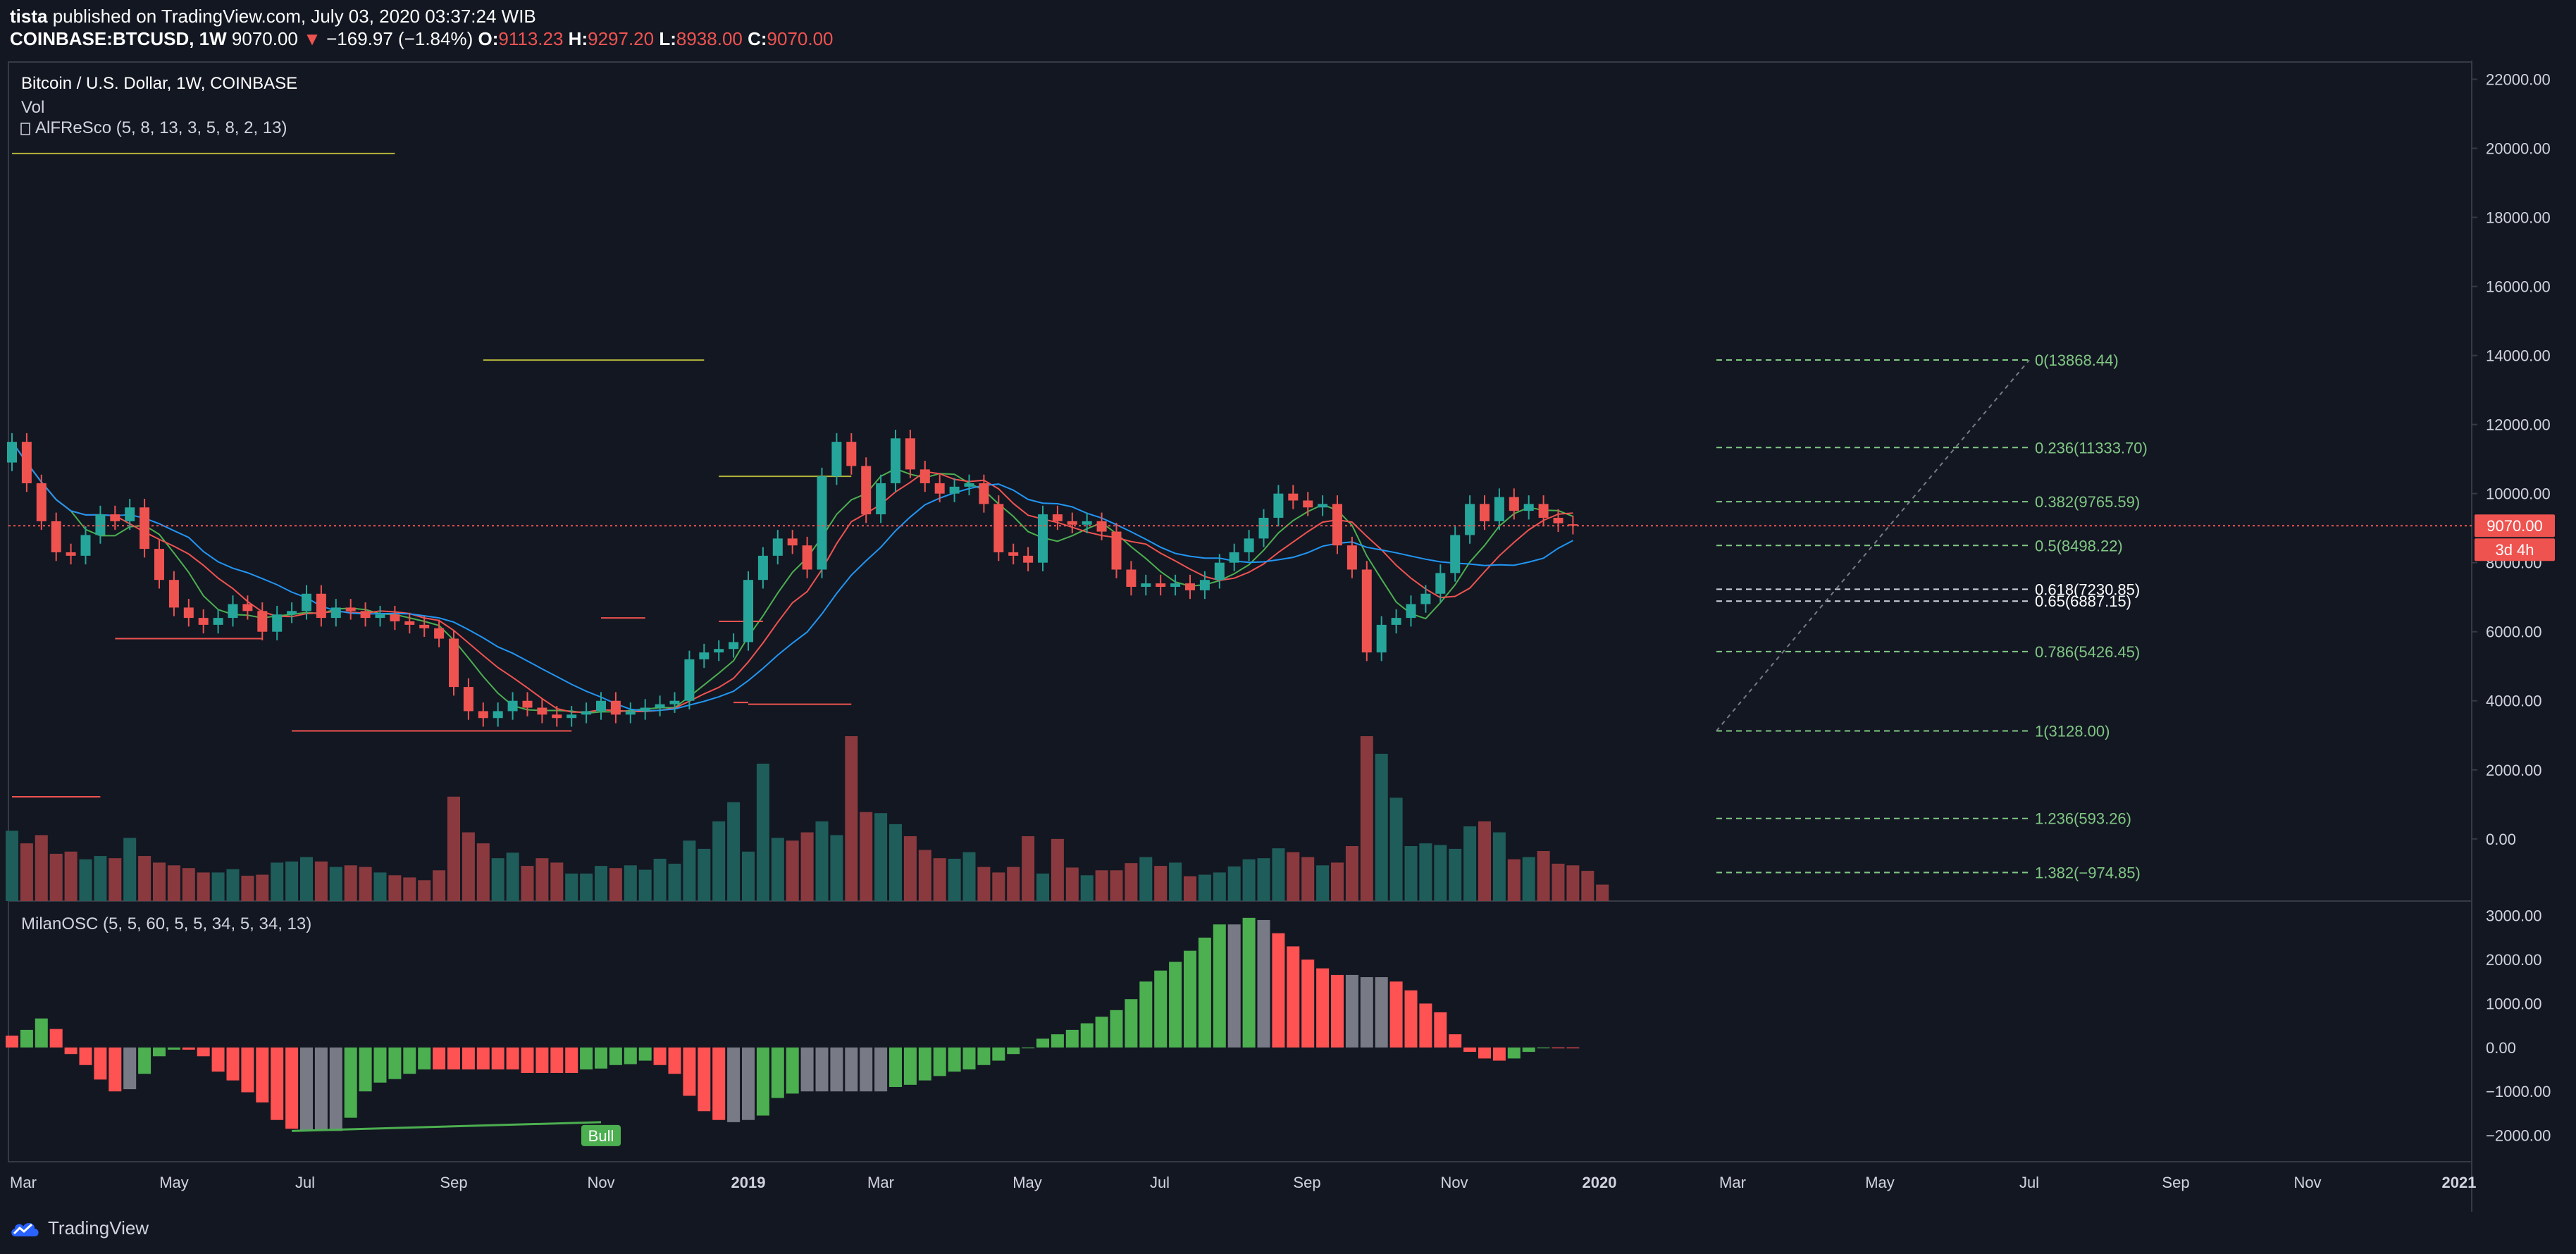 The image size is (2576, 1254). Describe the element at coordinates (78, 1228) in the screenshot. I see `tradingview-logo: TradingView` at that location.